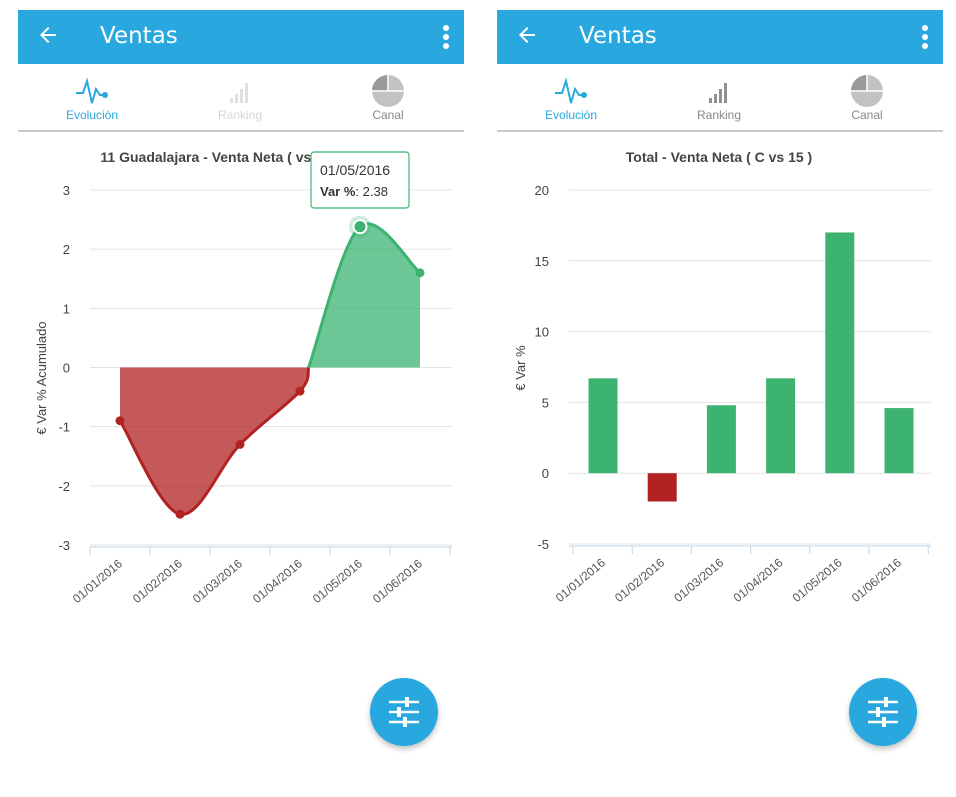  I want to click on y-tick-label: 1, so click(66, 308).